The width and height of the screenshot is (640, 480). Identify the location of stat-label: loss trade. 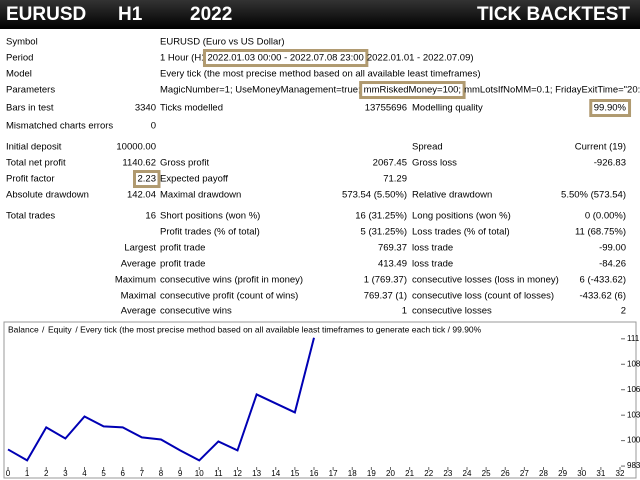
(432, 264).